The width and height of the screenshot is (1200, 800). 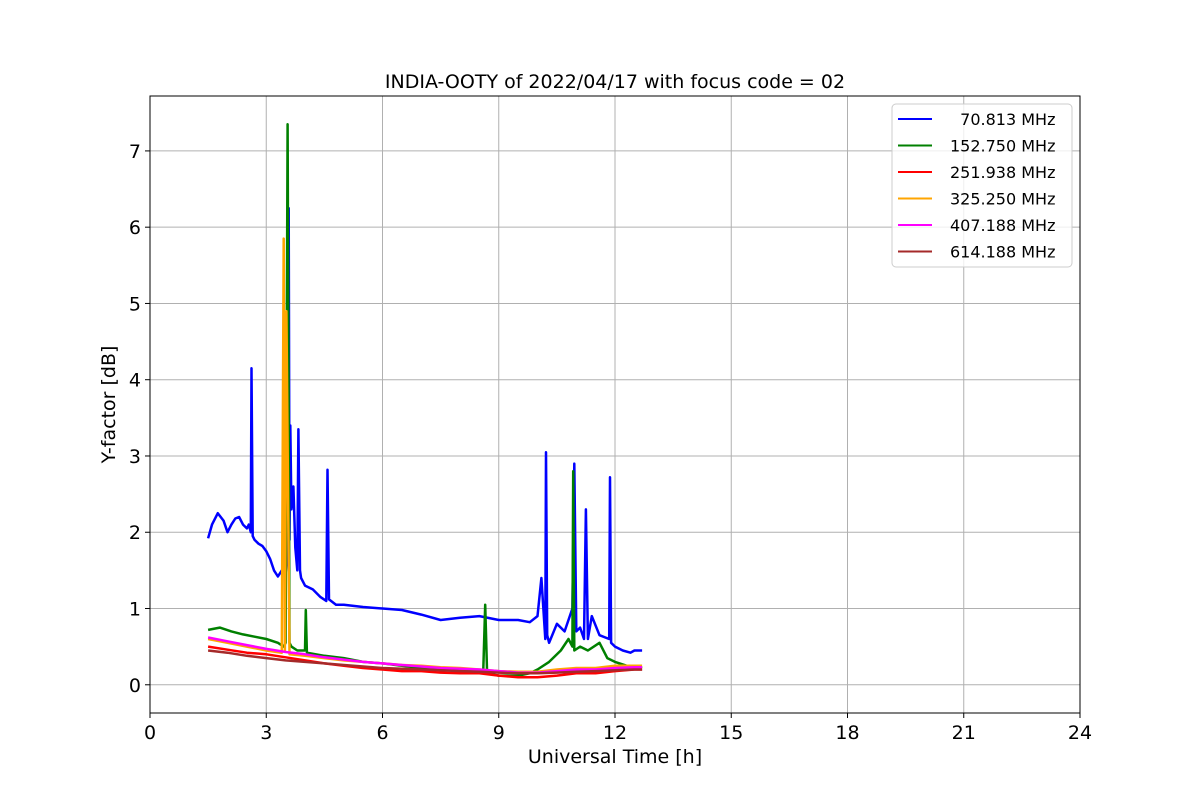 What do you see at coordinates (1002, 252) in the screenshot?
I see `legend-label: 614.188 MHz` at bounding box center [1002, 252].